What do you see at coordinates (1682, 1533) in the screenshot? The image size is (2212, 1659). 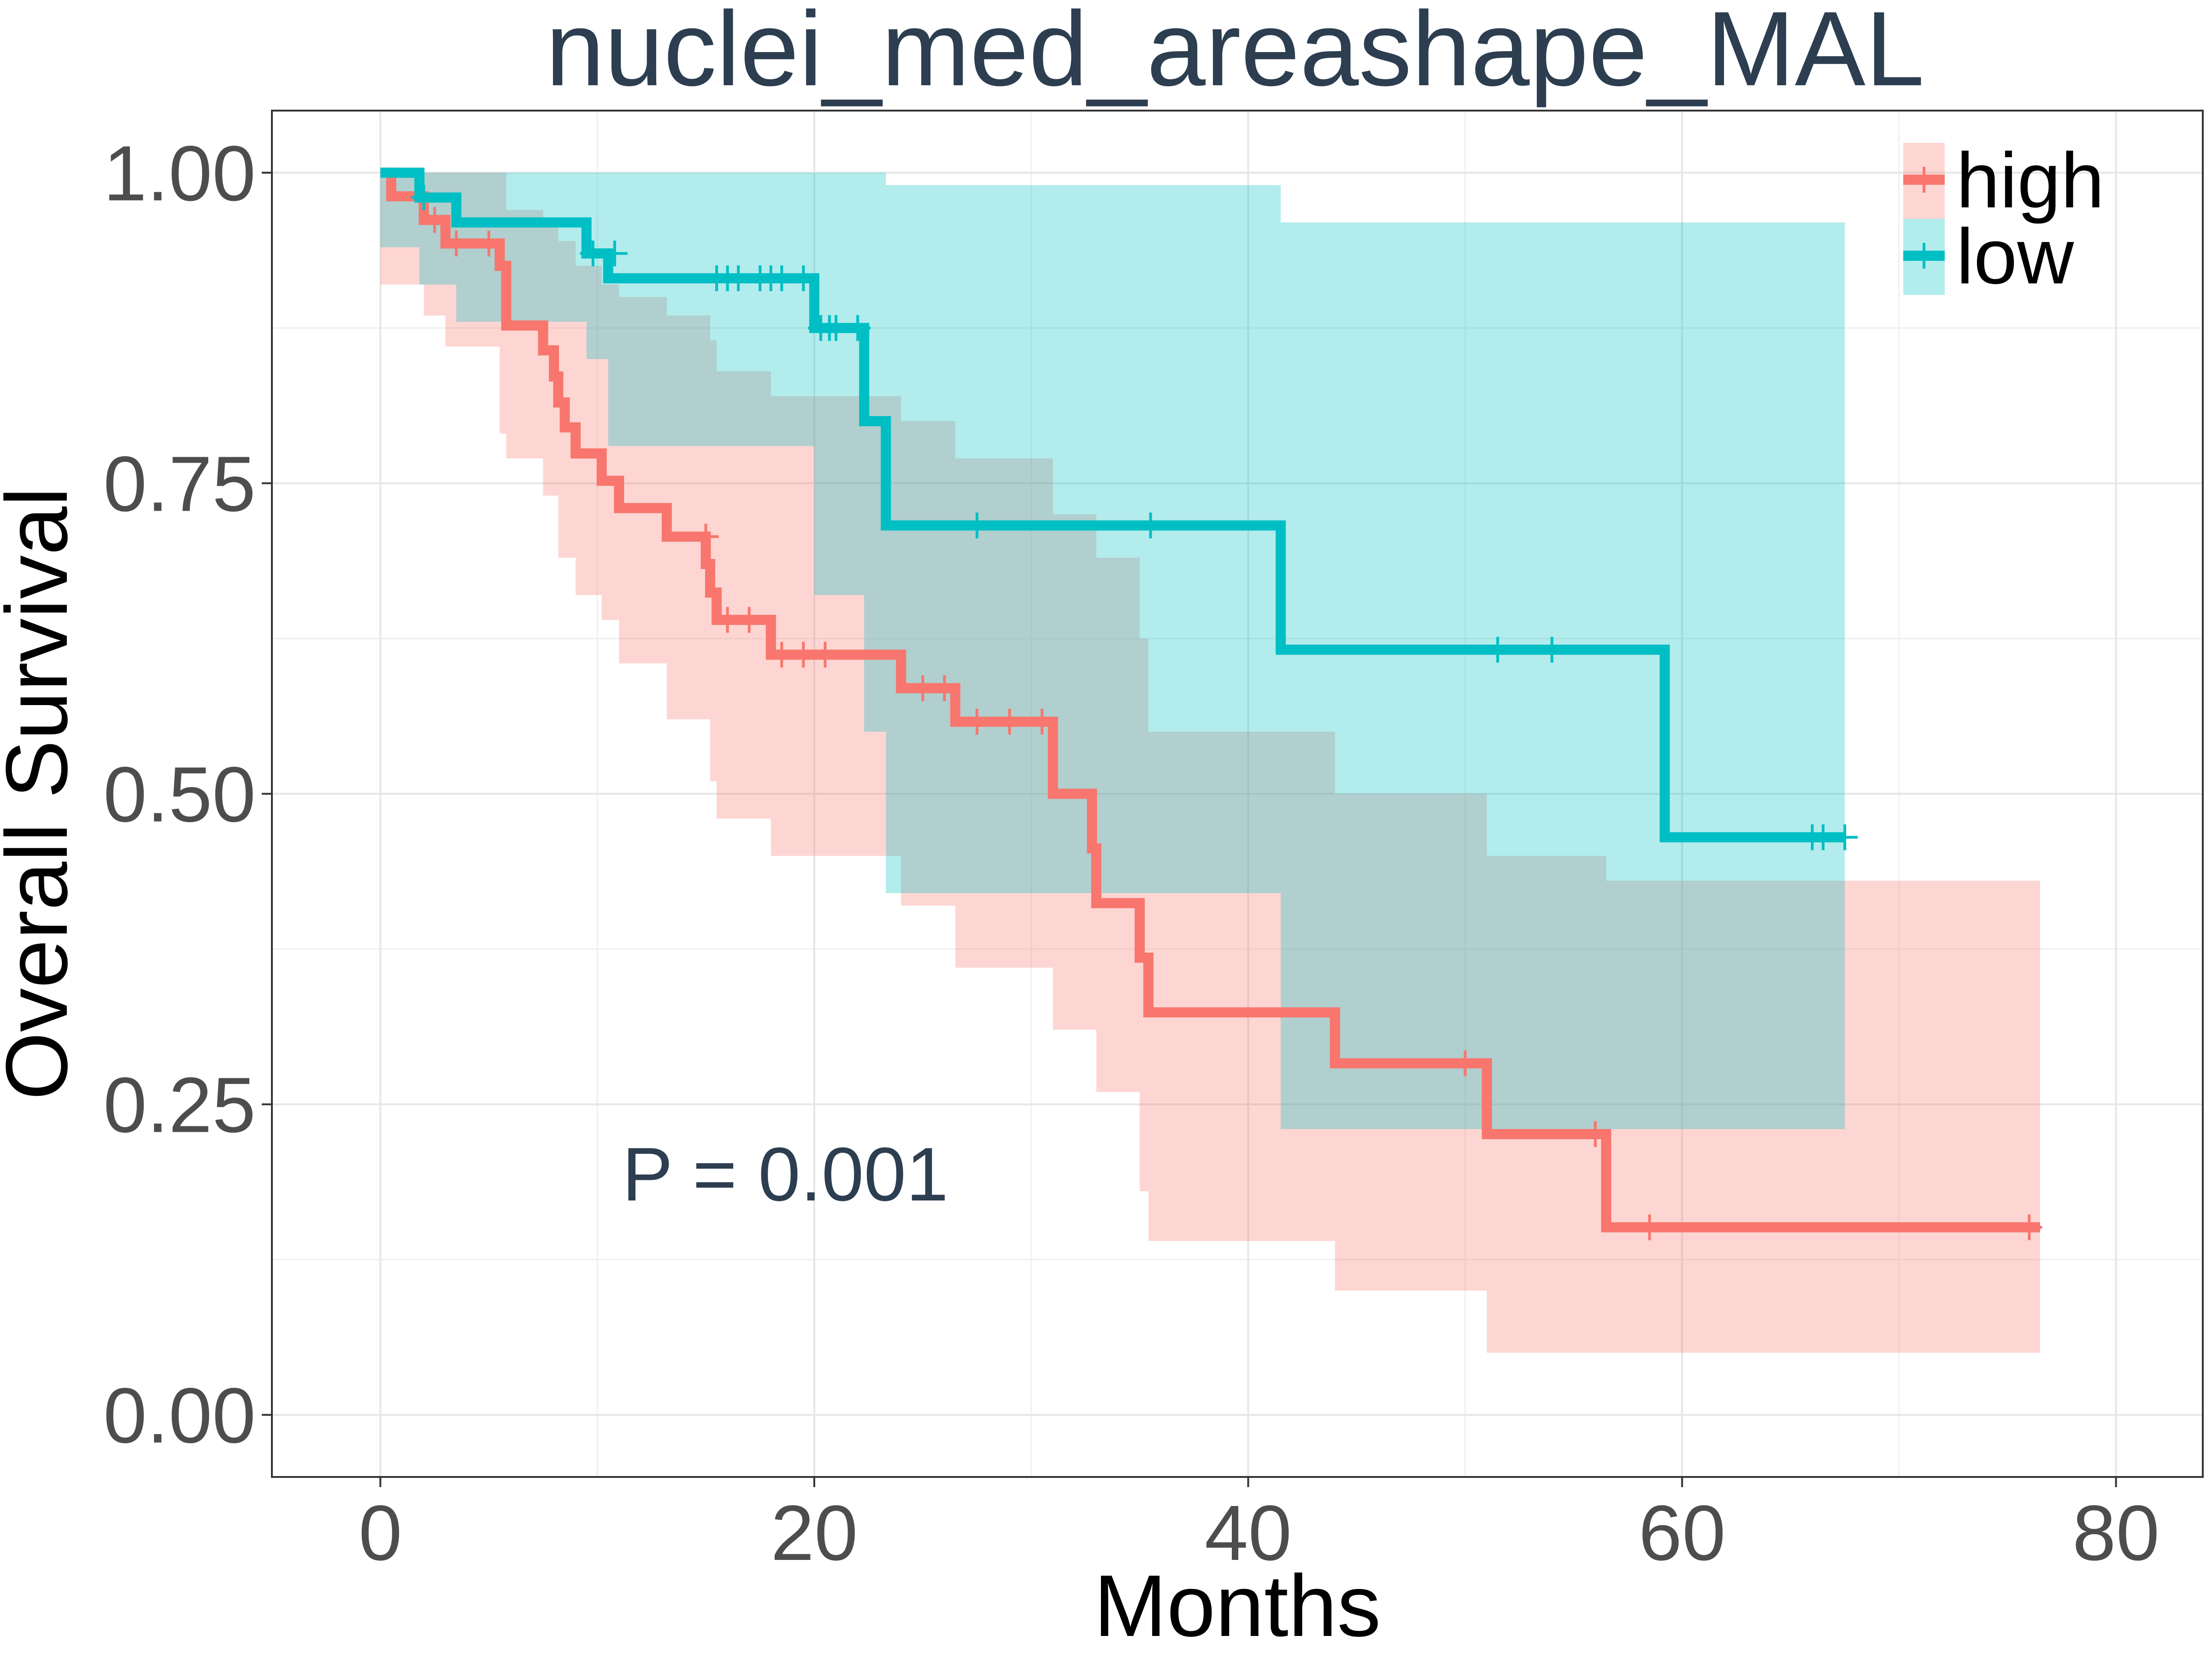 I see `x-tick-label: 60` at bounding box center [1682, 1533].